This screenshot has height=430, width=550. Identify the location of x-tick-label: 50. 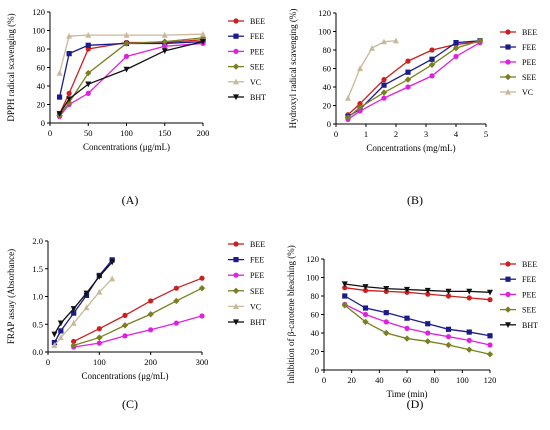
(88, 133).